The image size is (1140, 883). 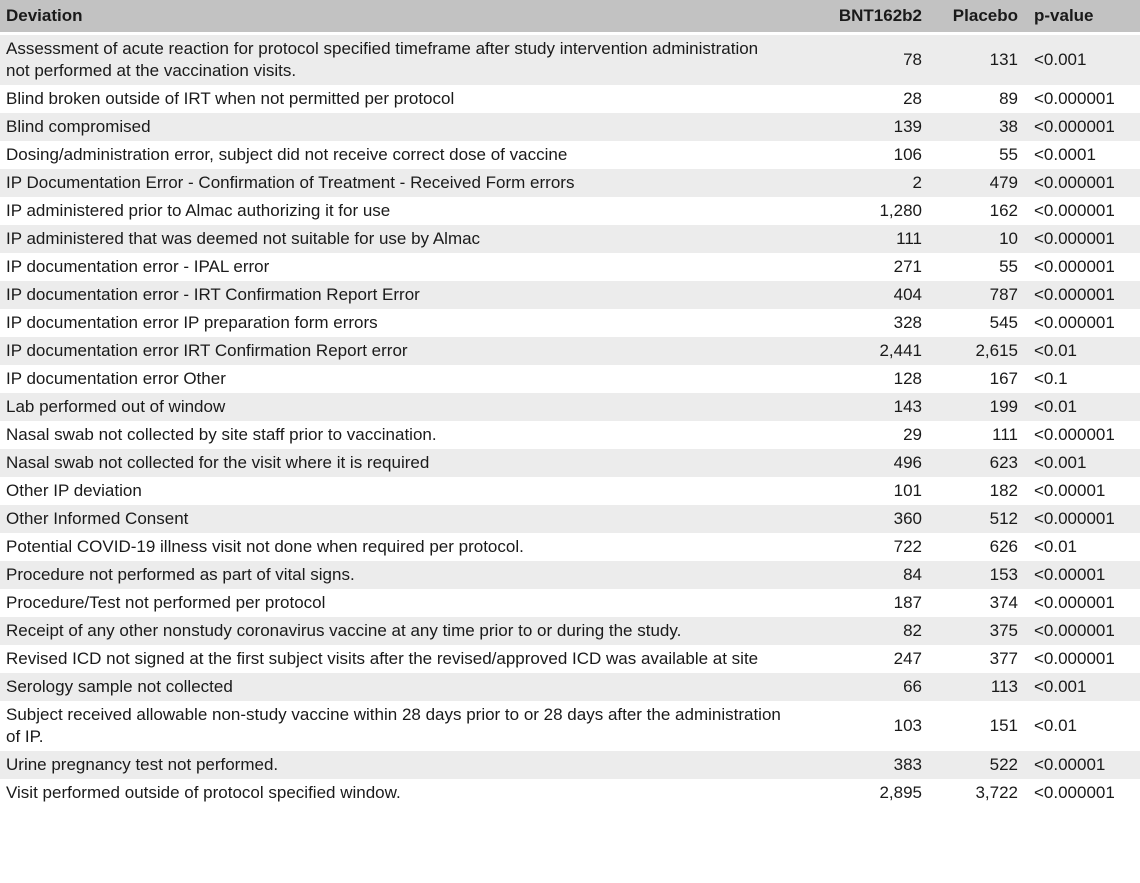 What do you see at coordinates (864, 211) in the screenshot?
I see `bnt162b2-cell: 1,280` at bounding box center [864, 211].